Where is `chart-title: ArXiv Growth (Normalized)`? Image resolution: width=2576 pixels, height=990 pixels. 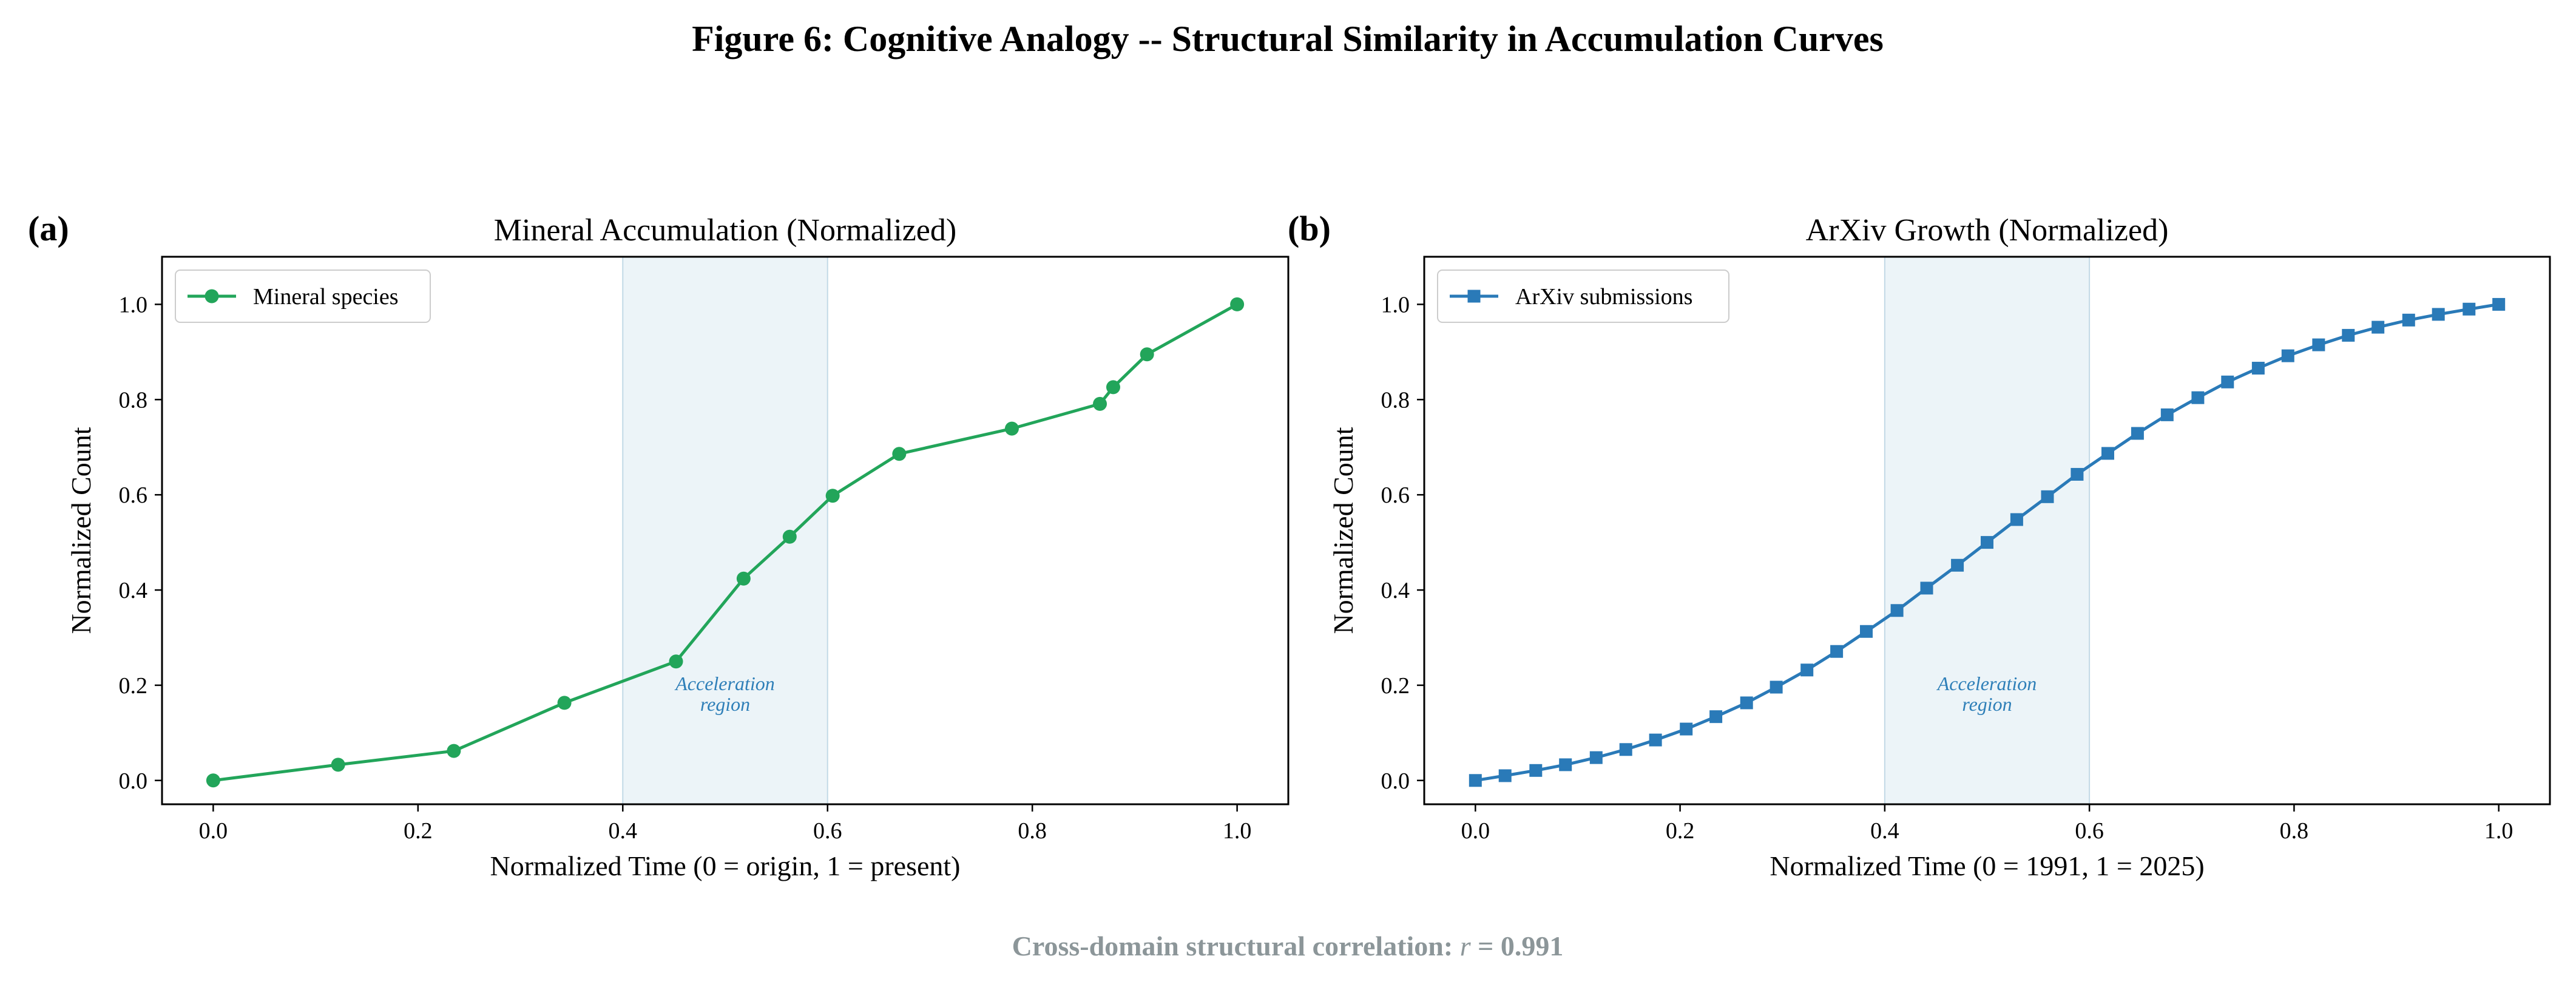 chart-title: ArXiv Growth (Normalized) is located at coordinates (1987, 230).